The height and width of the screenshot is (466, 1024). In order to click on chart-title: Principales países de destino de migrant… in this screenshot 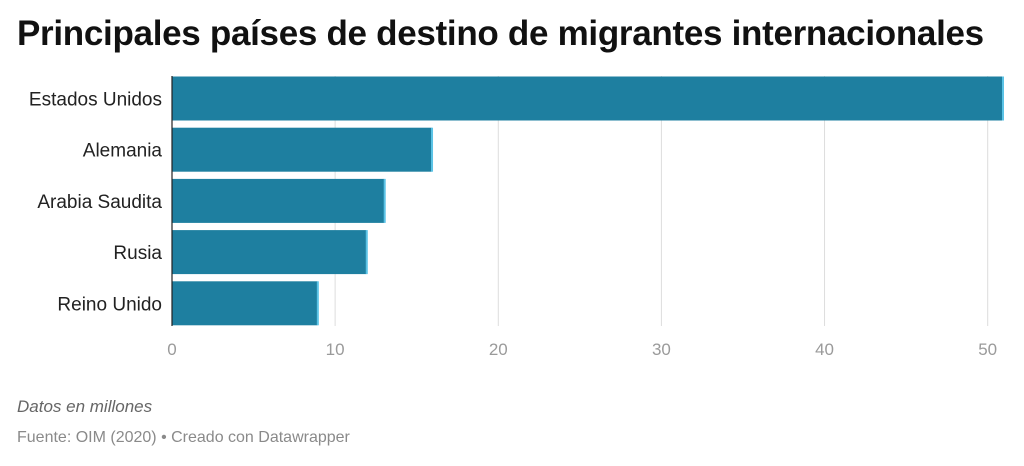, I will do `click(500, 33)`.